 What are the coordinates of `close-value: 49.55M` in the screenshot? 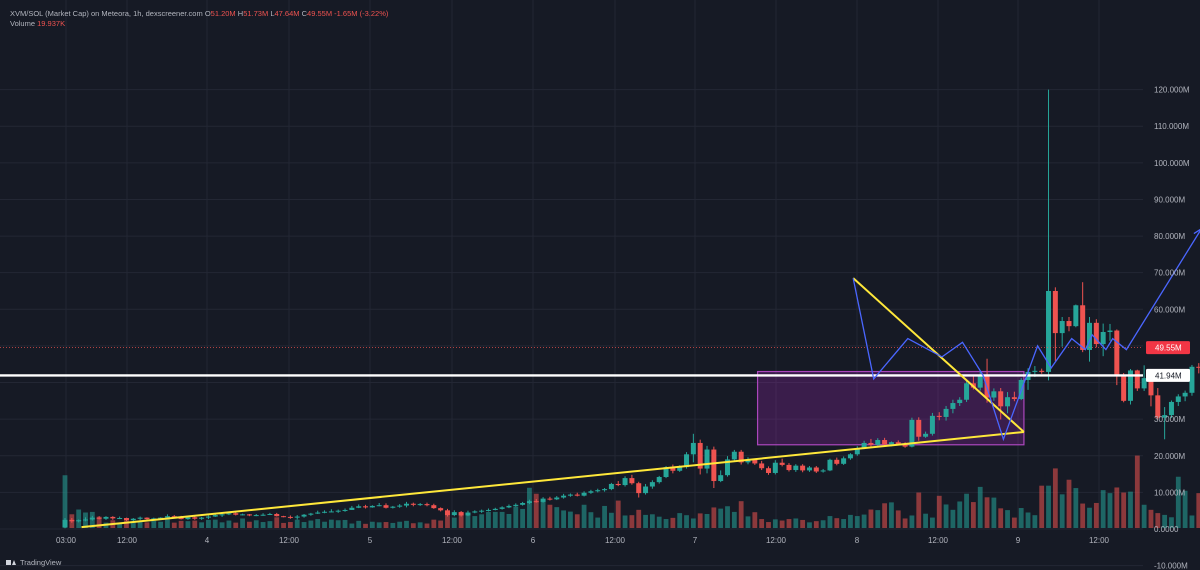 It's located at (320, 13).